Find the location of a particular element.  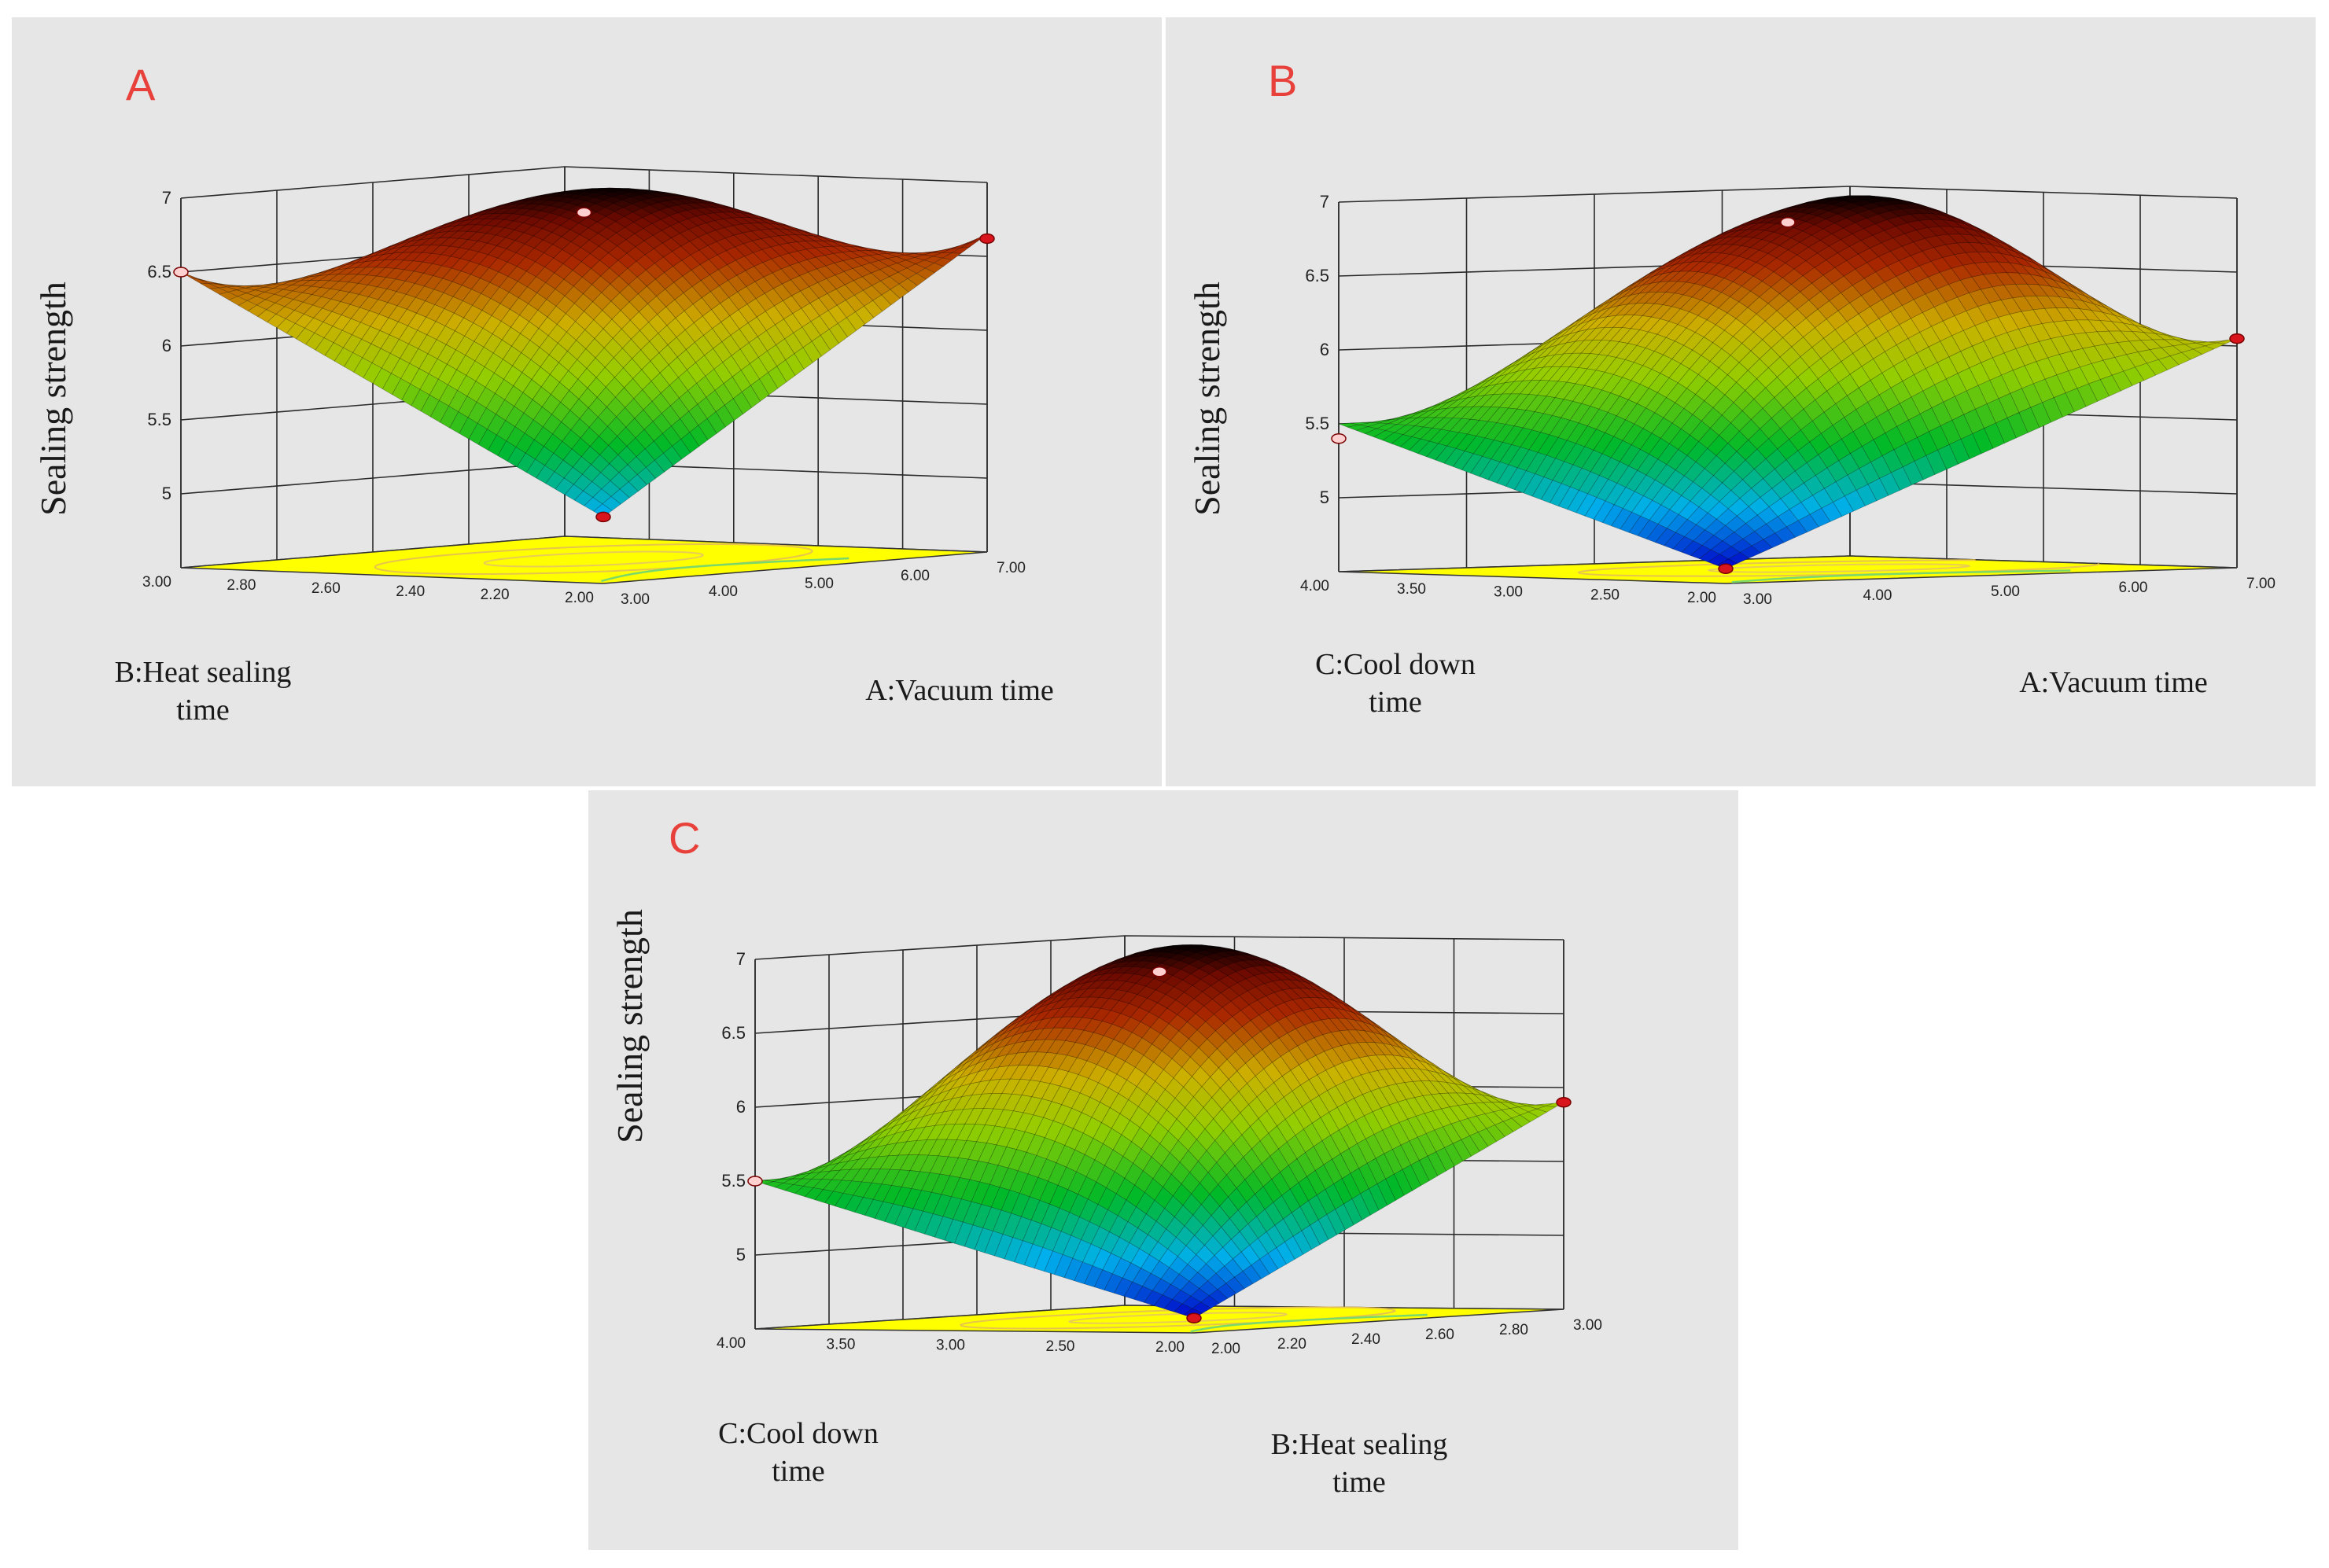

y-axis-label: C:Cool down is located at coordinates (1395, 664).